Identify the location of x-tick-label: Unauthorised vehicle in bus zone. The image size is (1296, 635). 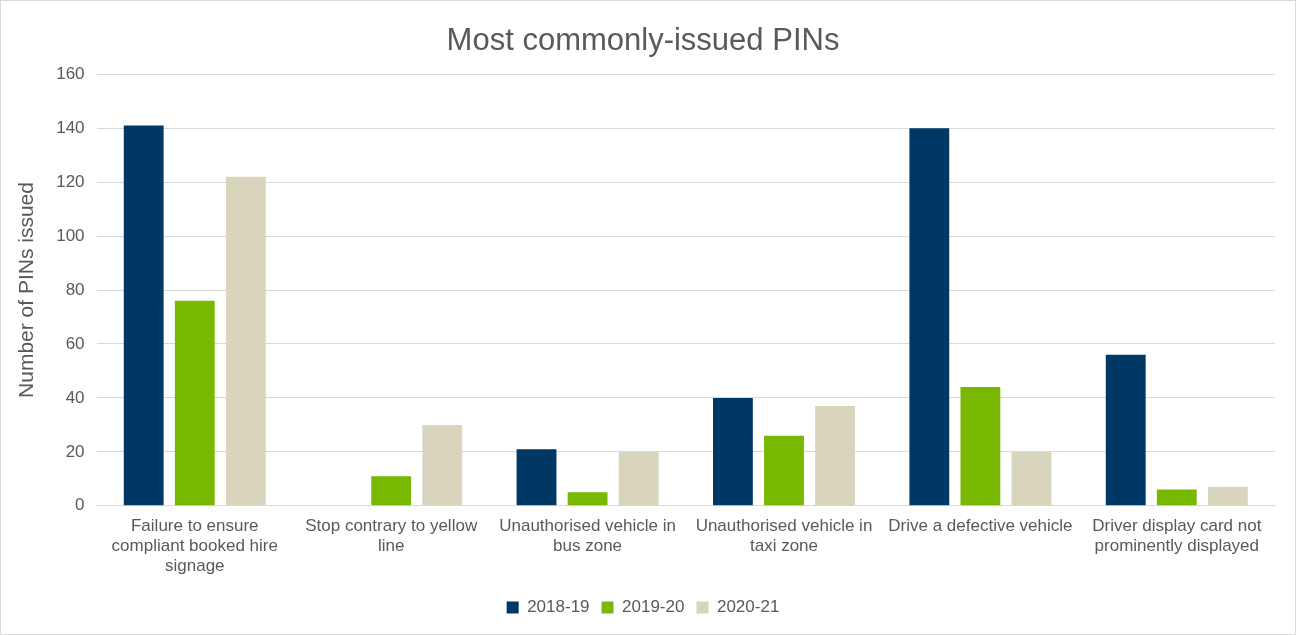
(587, 535).